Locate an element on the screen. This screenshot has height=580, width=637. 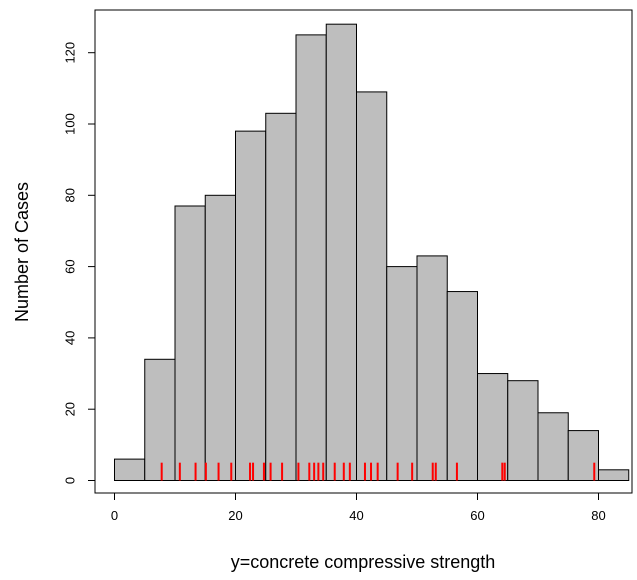
x-axis-title: y=concrete compressive strength is located at coordinates (363, 562).